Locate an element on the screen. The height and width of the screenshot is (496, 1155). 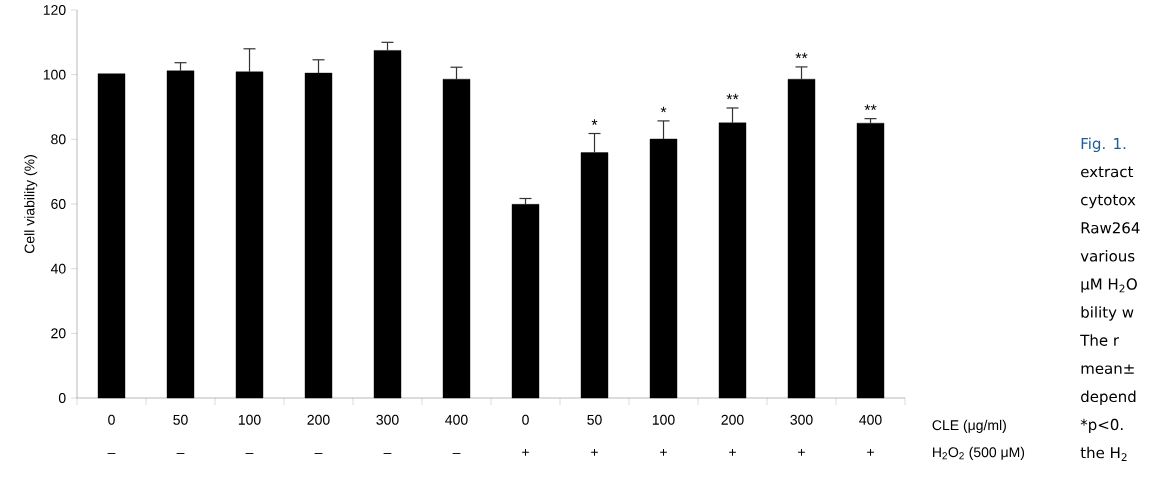
caption: Fig. 1. is located at coordinates (1103, 145).